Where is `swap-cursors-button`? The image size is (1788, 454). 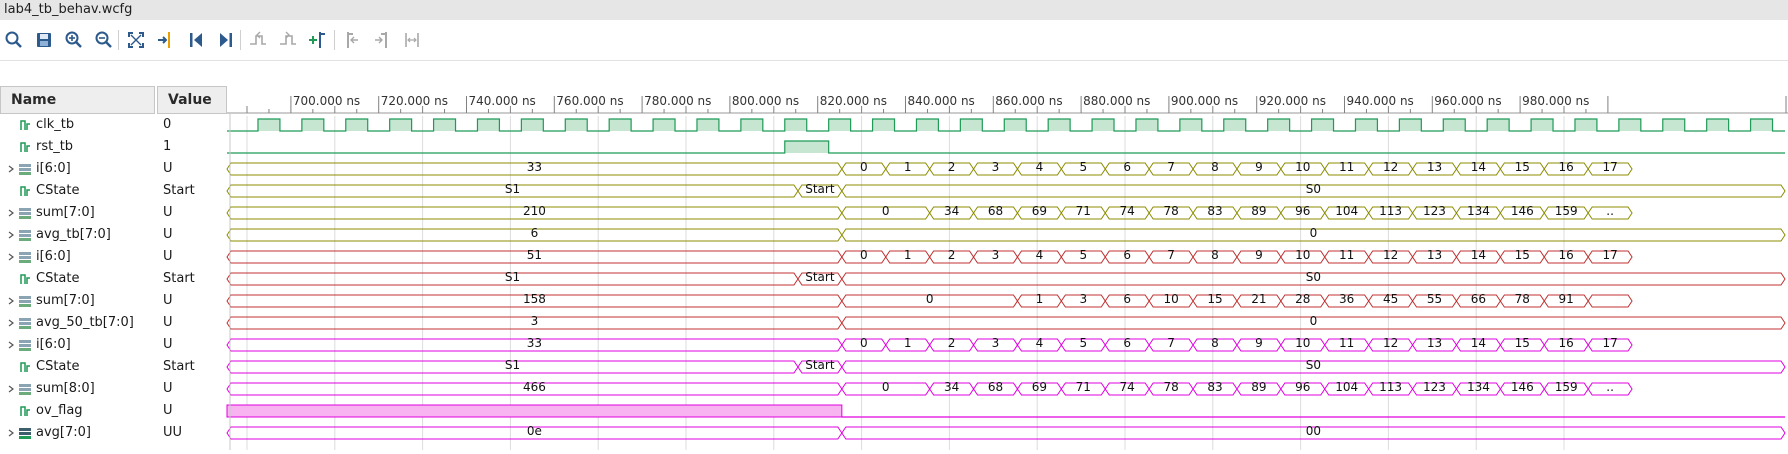 swap-cursors-button is located at coordinates (412, 40).